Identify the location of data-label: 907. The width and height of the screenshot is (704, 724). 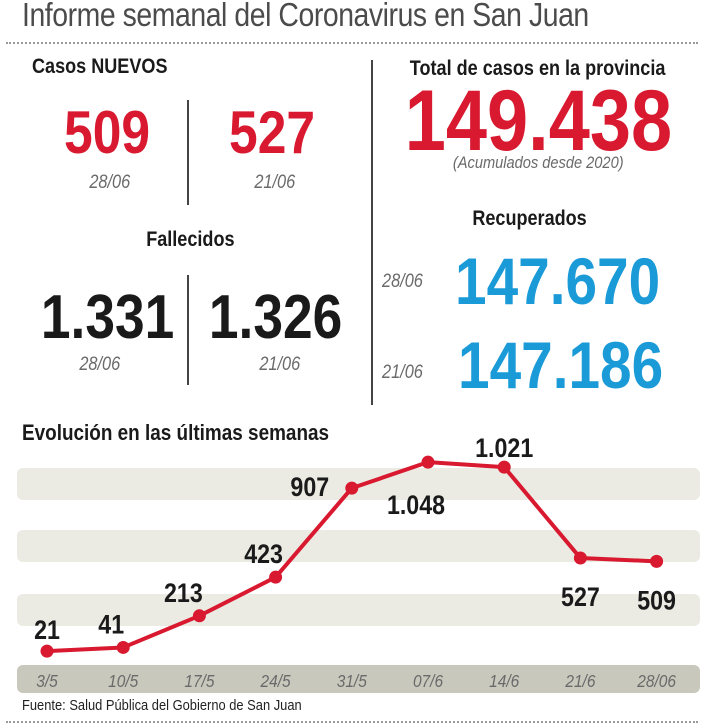
(309, 488).